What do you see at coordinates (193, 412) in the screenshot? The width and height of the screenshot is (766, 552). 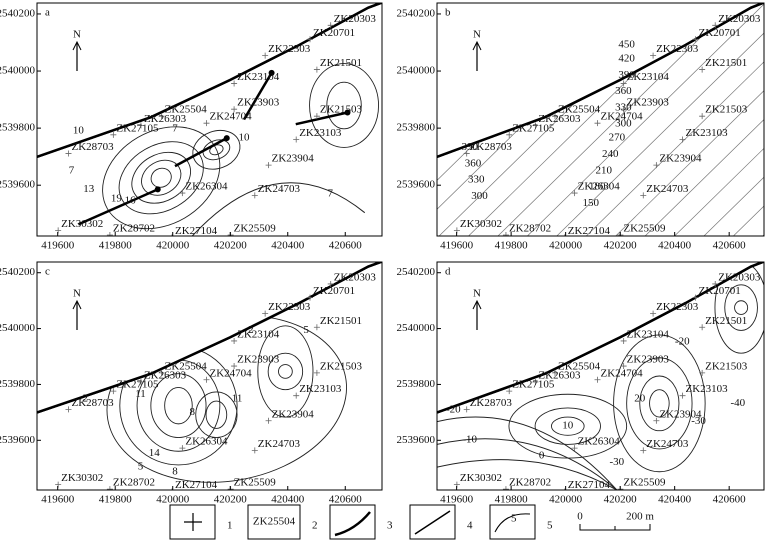 I see `contour-label: 8` at bounding box center [193, 412].